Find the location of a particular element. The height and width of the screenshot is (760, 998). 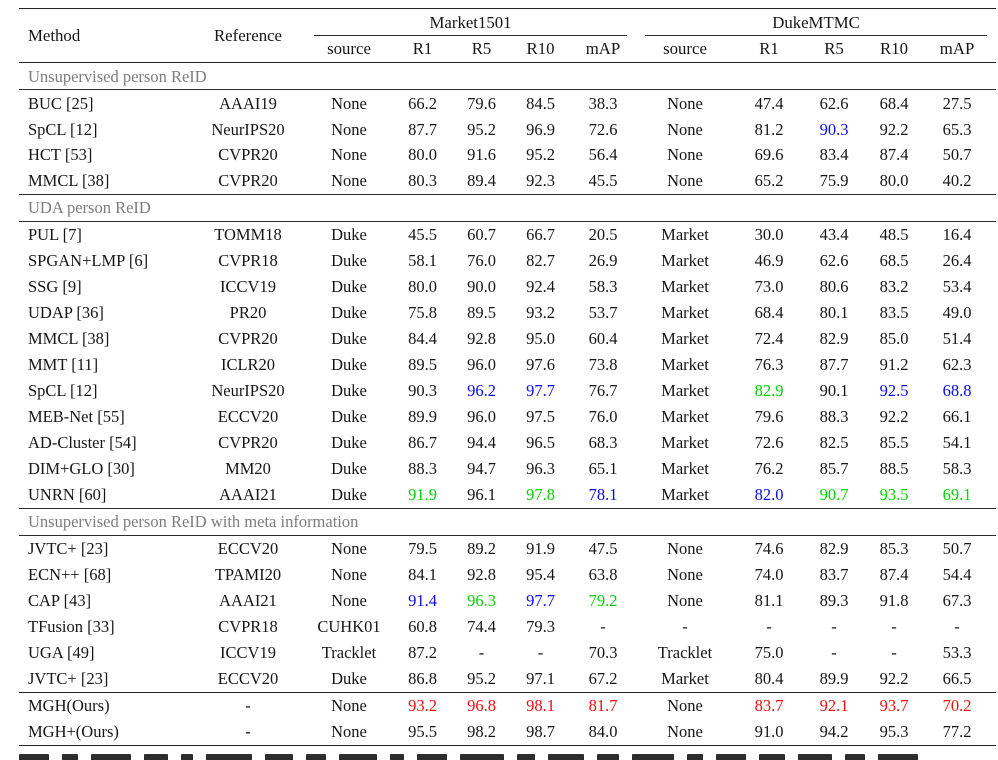

market-r10-cell: 96.5 is located at coordinates (540, 443).